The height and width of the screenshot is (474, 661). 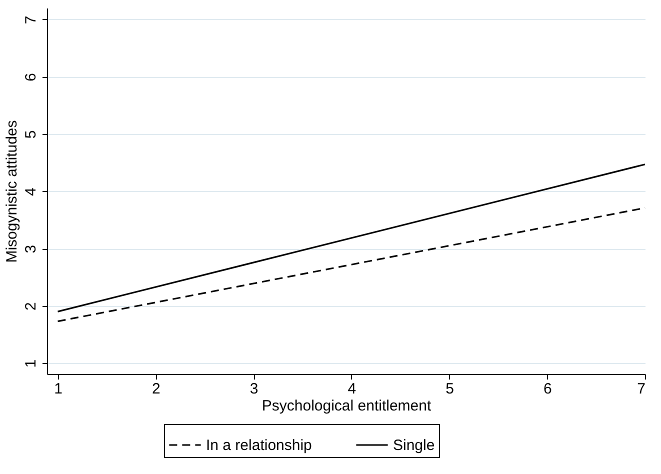 What do you see at coordinates (641, 389) in the screenshot?
I see `x-tick-label: 7` at bounding box center [641, 389].